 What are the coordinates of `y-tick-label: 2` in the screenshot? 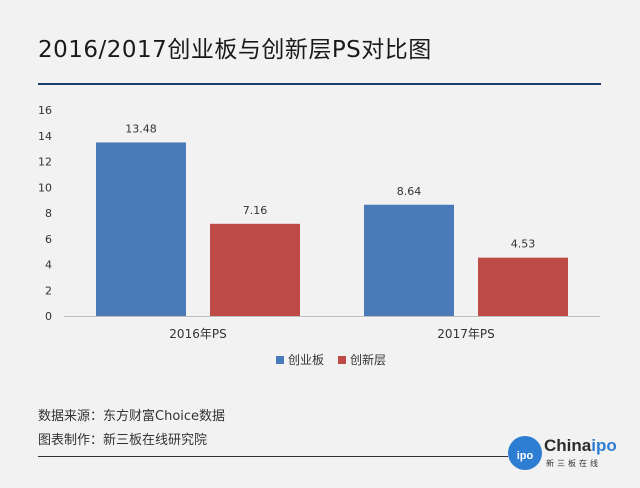 It's located at (48, 290).